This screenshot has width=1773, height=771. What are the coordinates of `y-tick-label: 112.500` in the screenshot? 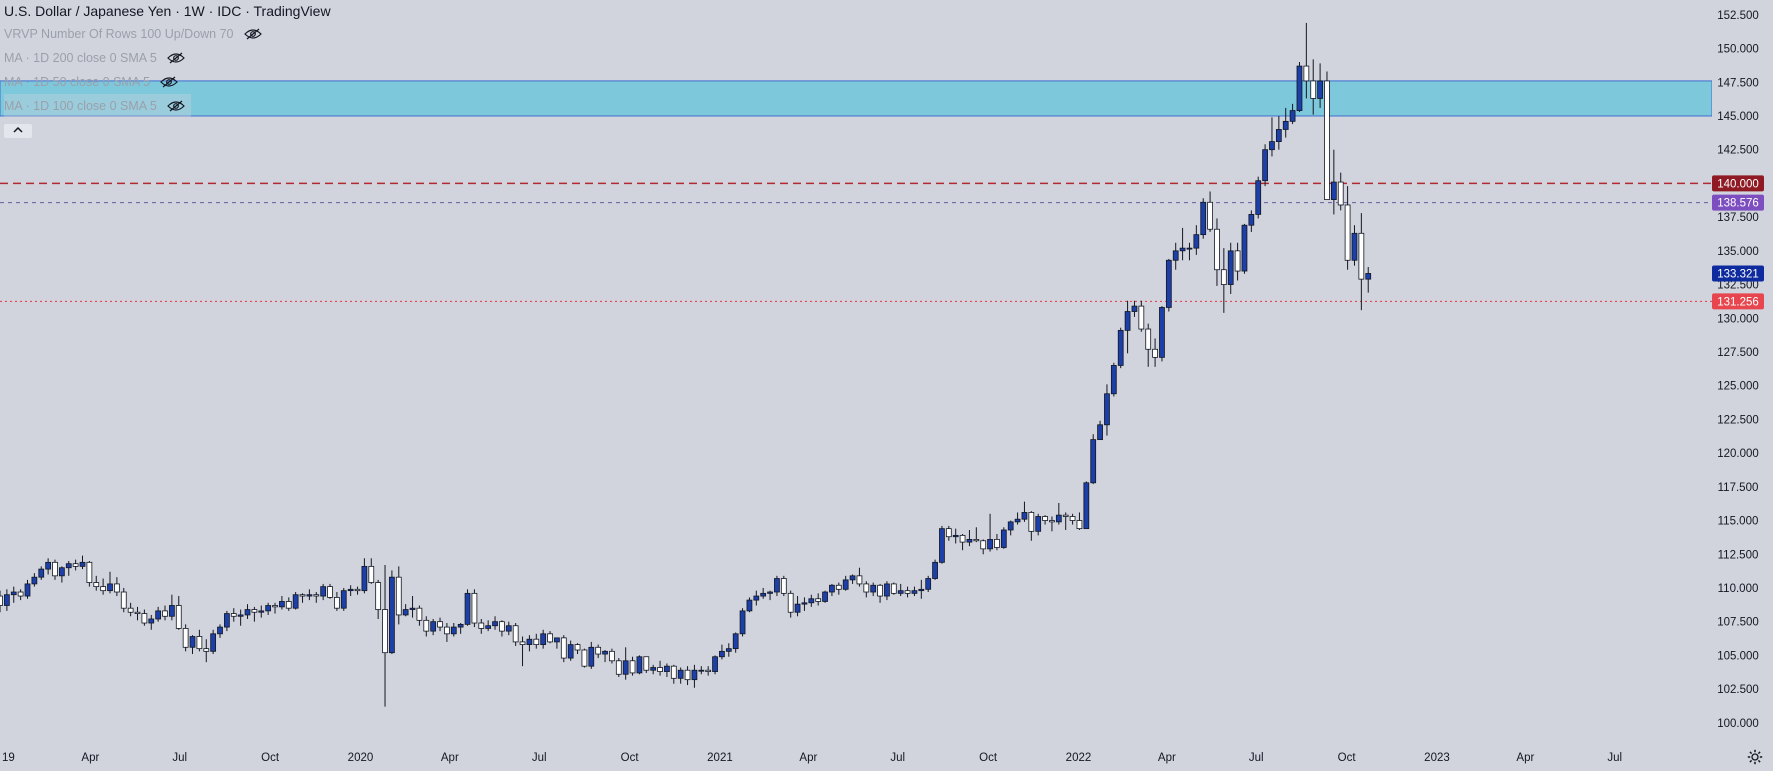 It's located at (1738, 555).